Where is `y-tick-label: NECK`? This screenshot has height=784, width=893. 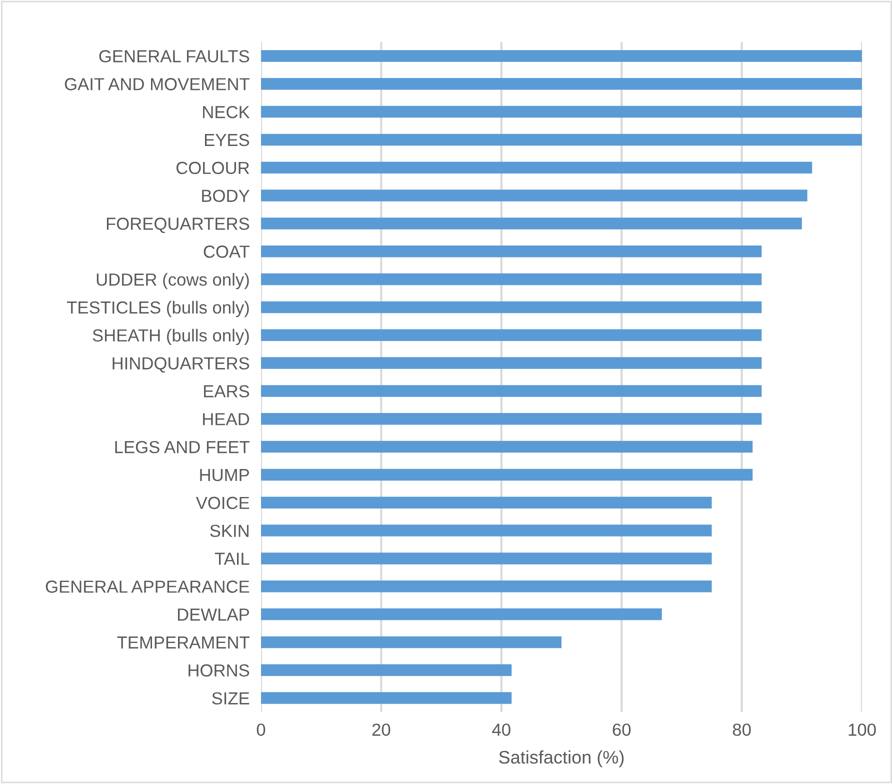
y-tick-label: NECK is located at coordinates (226, 112).